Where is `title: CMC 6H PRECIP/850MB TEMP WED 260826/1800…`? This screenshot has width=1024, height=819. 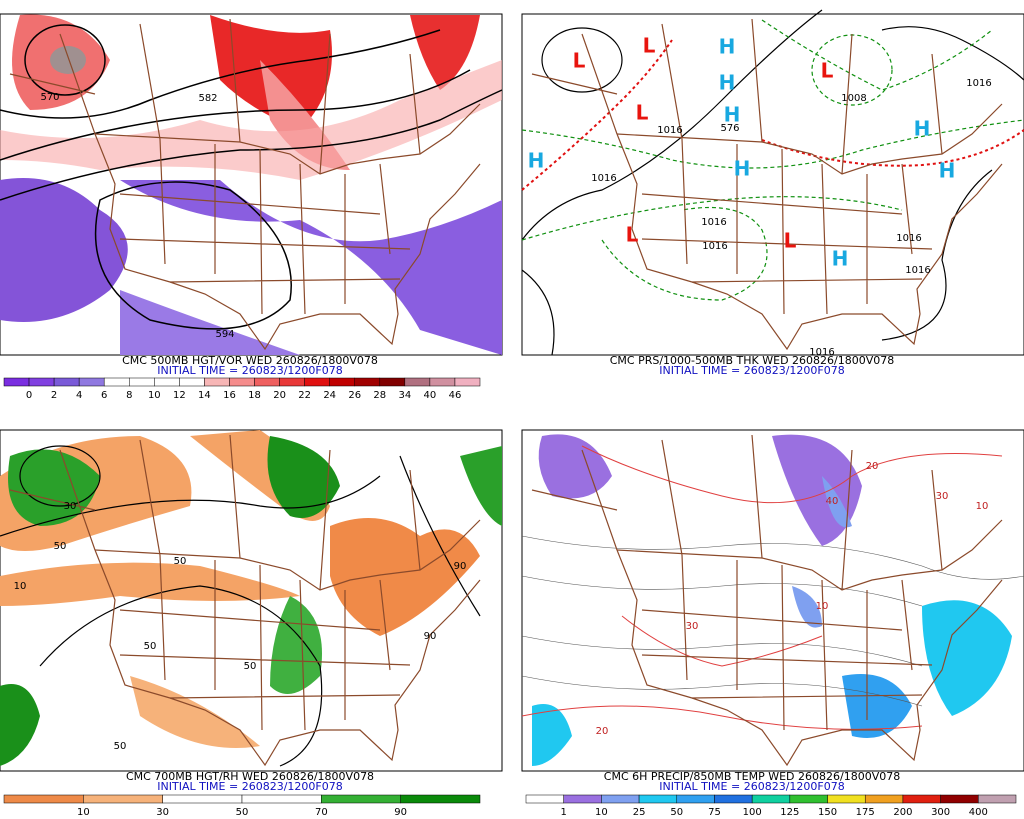
title: CMC 6H PRECIP/850MB TEMP WED 260826/1800… is located at coordinates (752, 776).